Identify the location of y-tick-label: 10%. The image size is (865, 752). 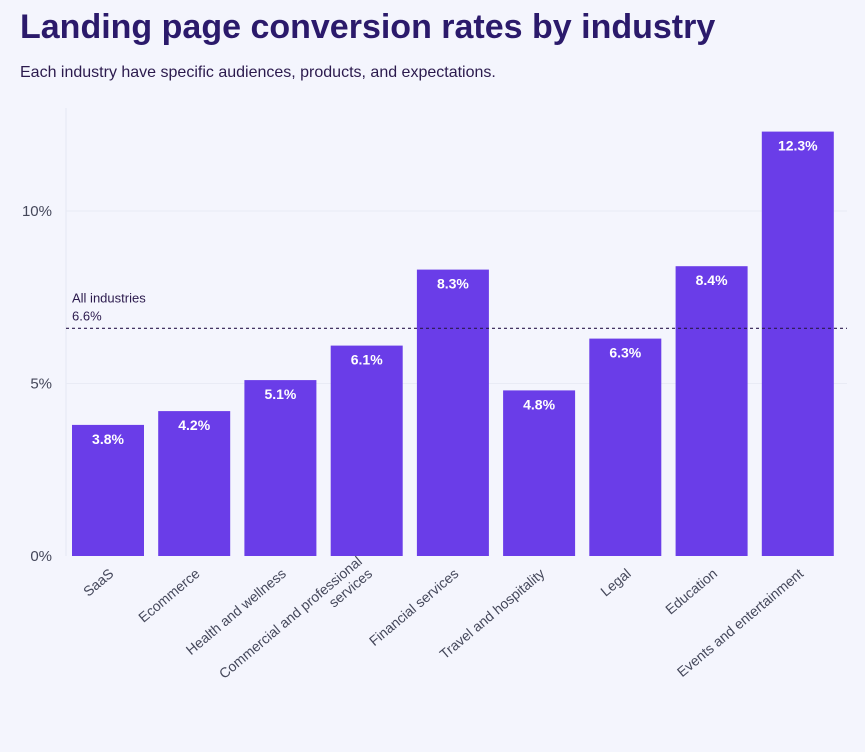
(37, 211).